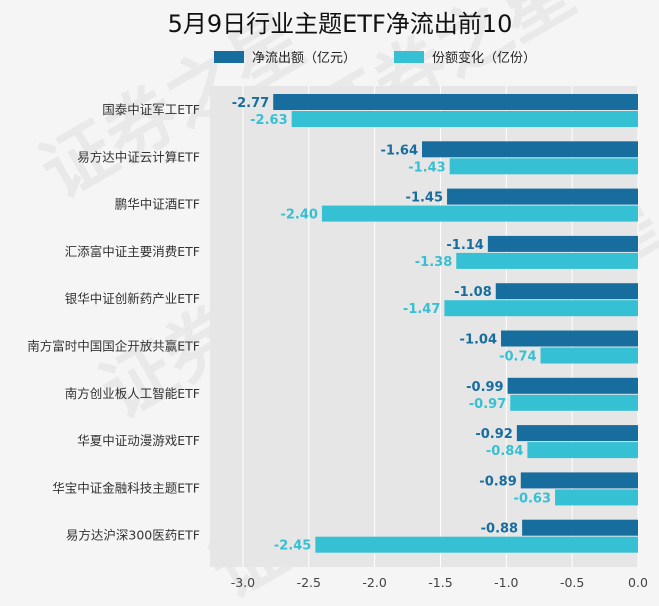 Image resolution: width=659 pixels, height=606 pixels. What do you see at coordinates (132, 251) in the screenshot?
I see `category-label: 汇添富中证主要消费ETF` at bounding box center [132, 251].